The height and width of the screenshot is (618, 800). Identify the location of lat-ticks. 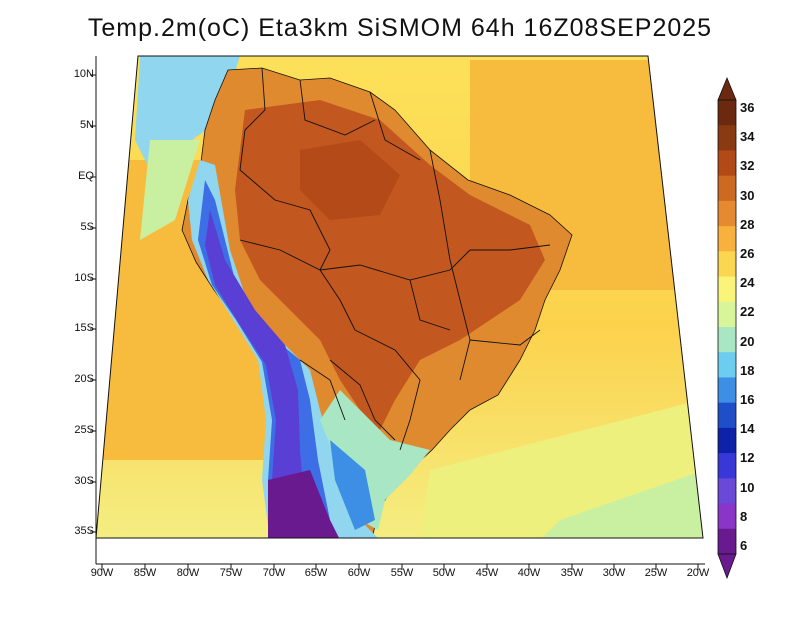
(93, 303).